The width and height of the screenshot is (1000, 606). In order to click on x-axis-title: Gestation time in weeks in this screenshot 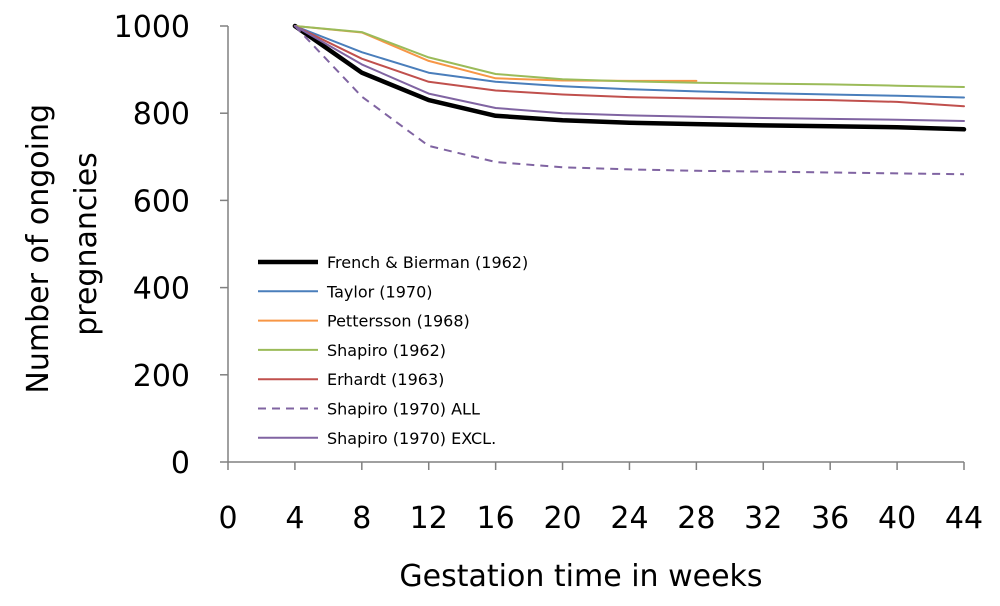, I will do `click(580, 576)`.